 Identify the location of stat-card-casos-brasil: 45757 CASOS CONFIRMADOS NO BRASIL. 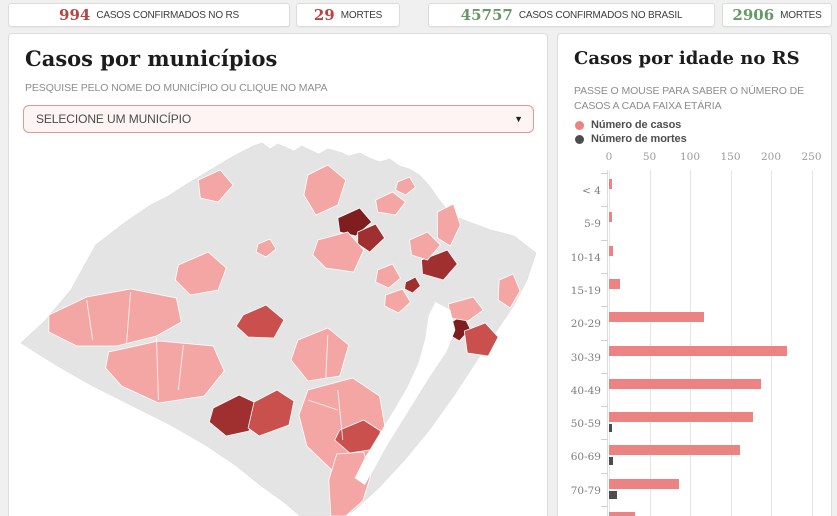
(571, 15).